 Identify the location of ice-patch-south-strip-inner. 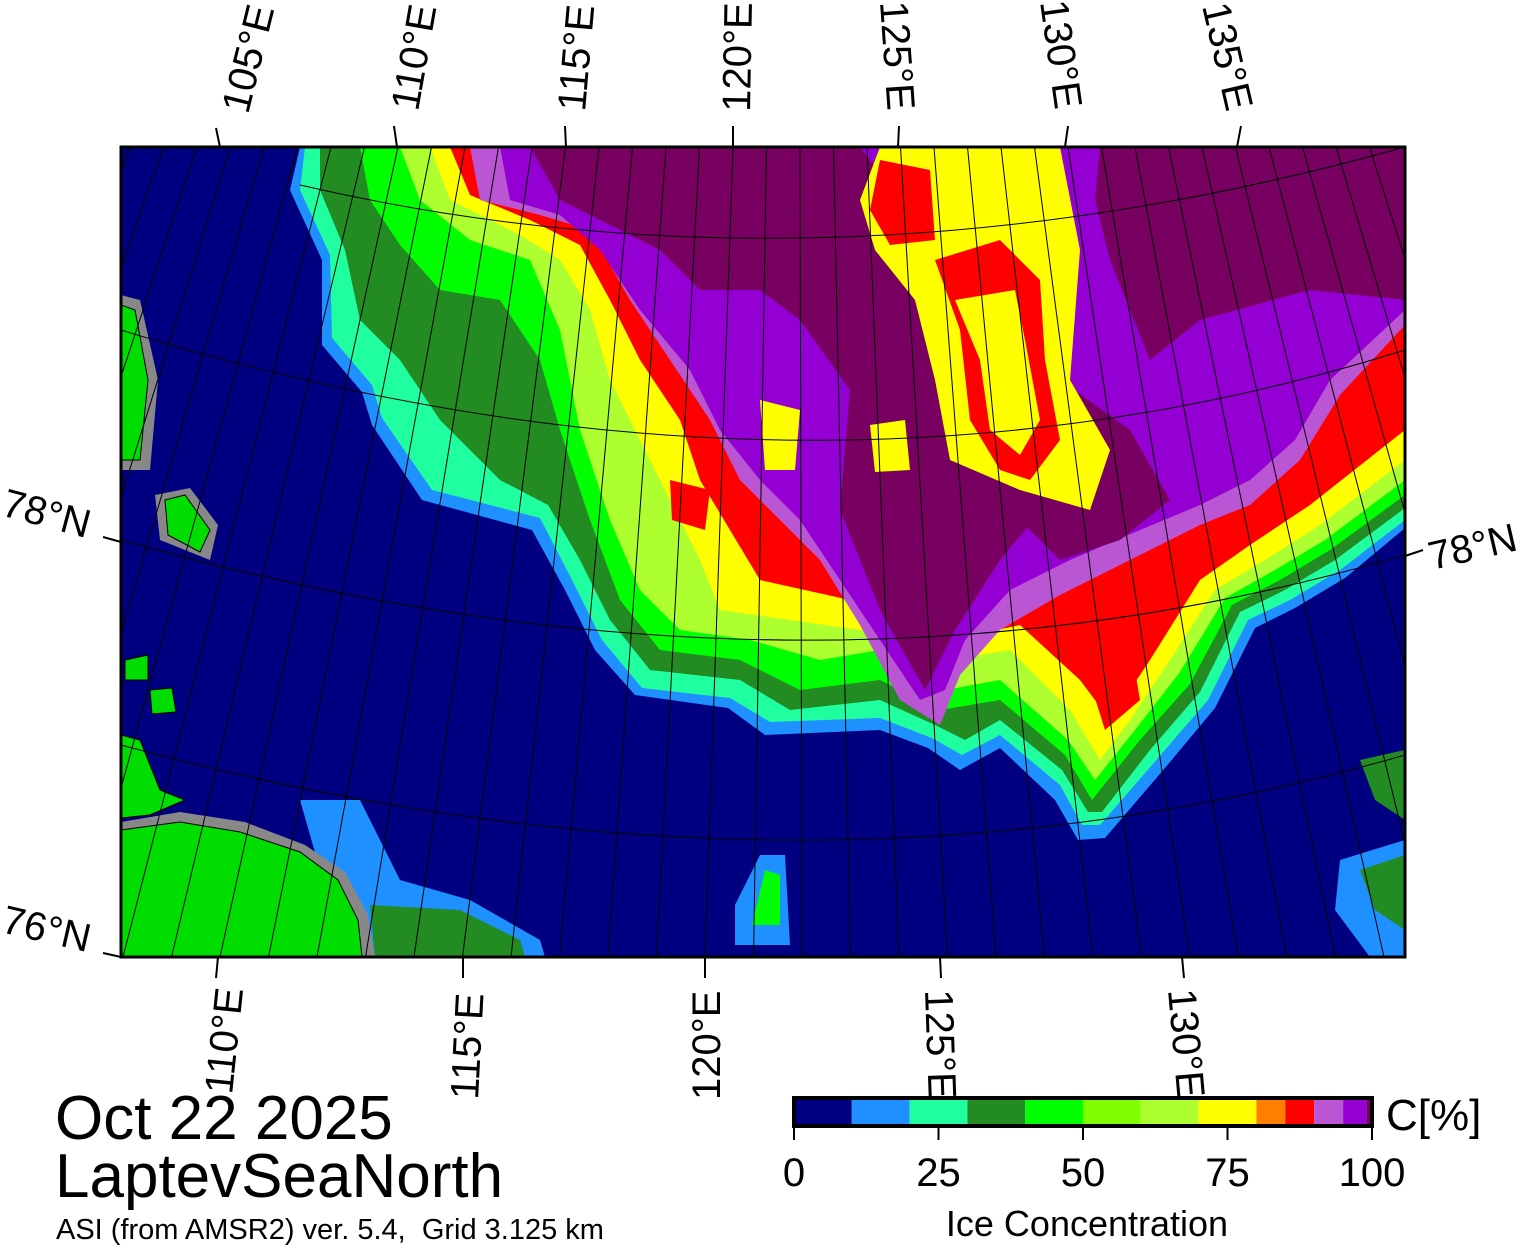
(447, 931).